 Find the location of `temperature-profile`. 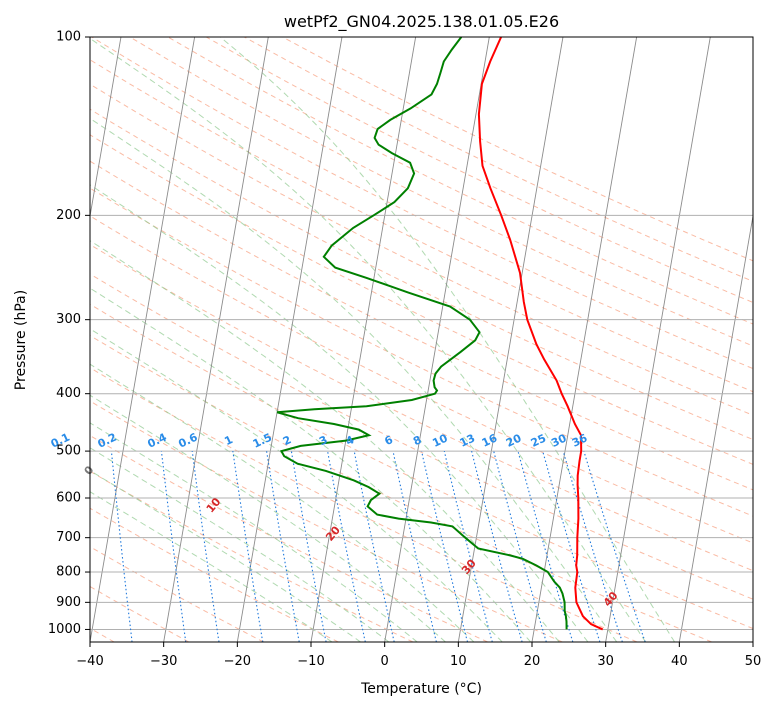

temperature-profile is located at coordinates (540, 334).